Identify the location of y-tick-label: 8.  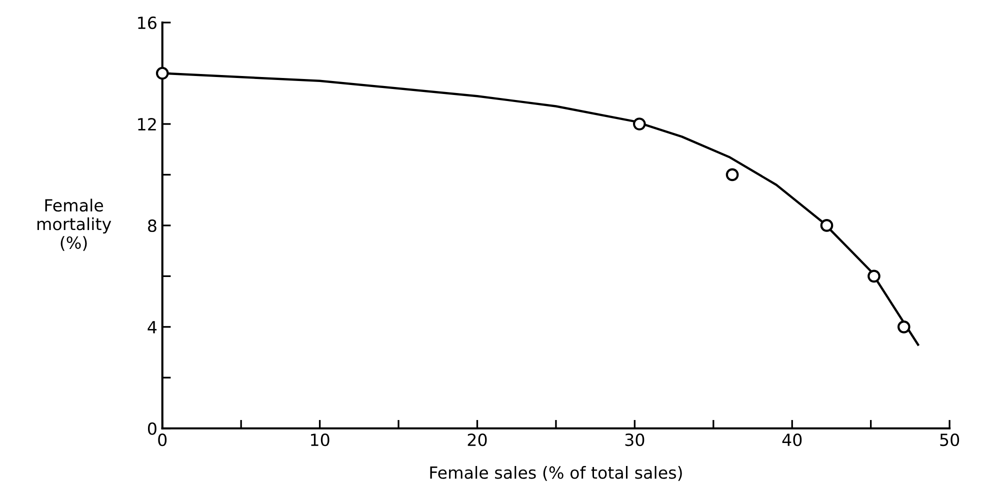
(152, 225).